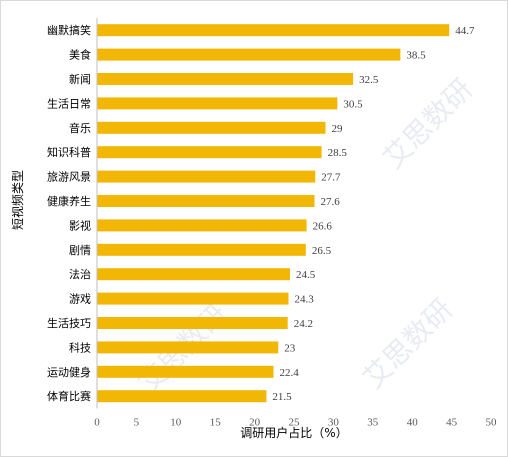 Image resolution: width=508 pixels, height=457 pixels. I want to click on value-label-15: 21.5, so click(282, 397).